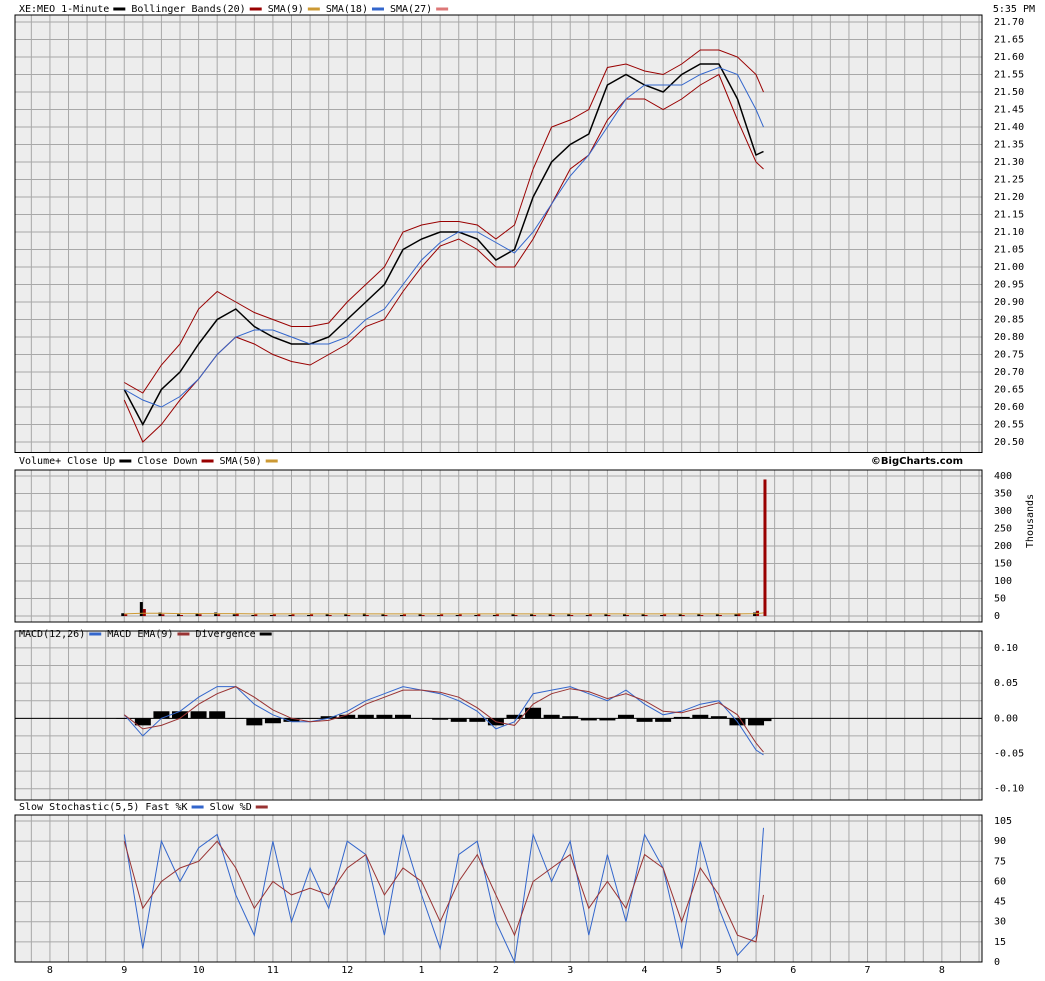 This screenshot has height=981, width=1045. Describe the element at coordinates (1009, 57) in the screenshot. I see `y-tick-label: 21.60` at that location.